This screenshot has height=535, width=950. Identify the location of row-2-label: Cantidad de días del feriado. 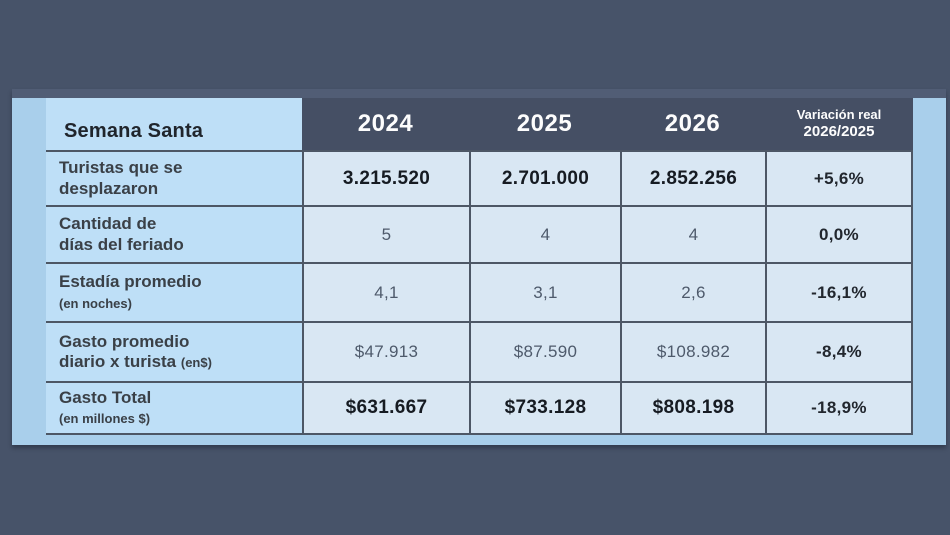
(174, 233).